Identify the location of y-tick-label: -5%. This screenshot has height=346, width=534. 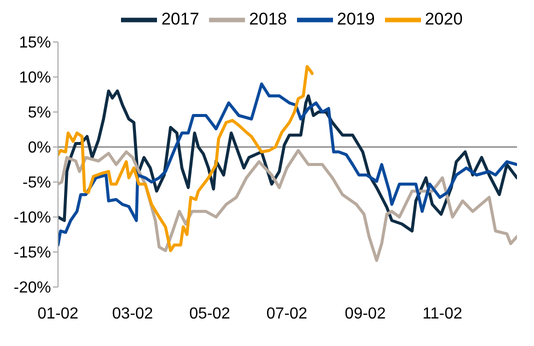
(36, 183).